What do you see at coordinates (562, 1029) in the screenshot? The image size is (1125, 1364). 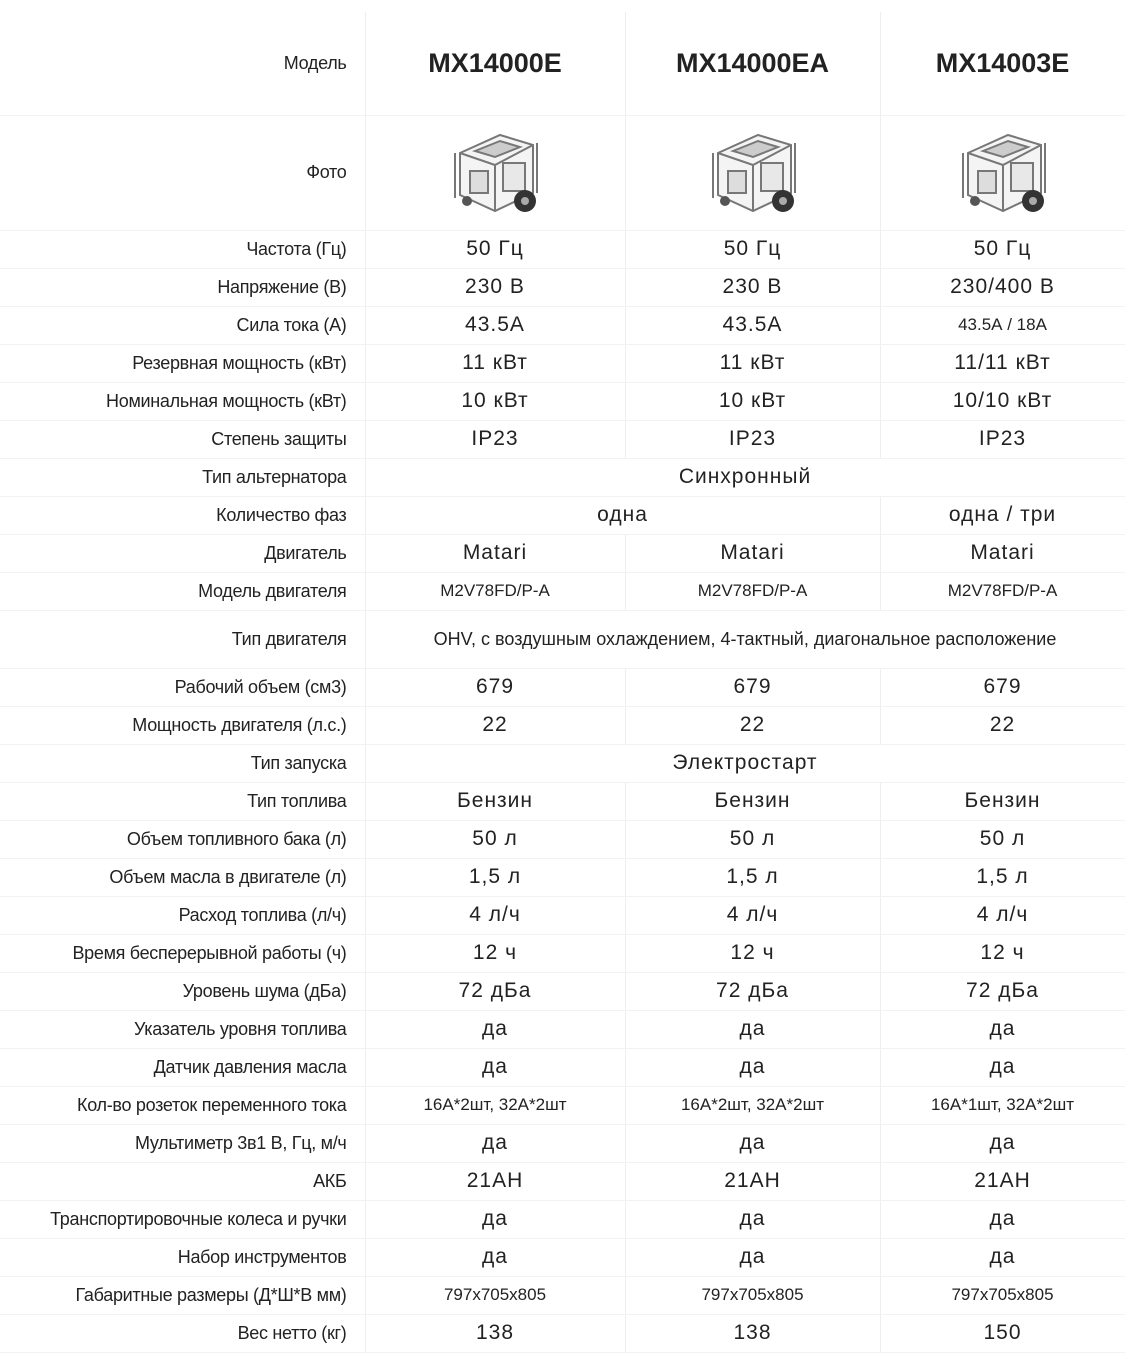 I see `spec-row: Указатель уровня топлива да да да` at bounding box center [562, 1029].